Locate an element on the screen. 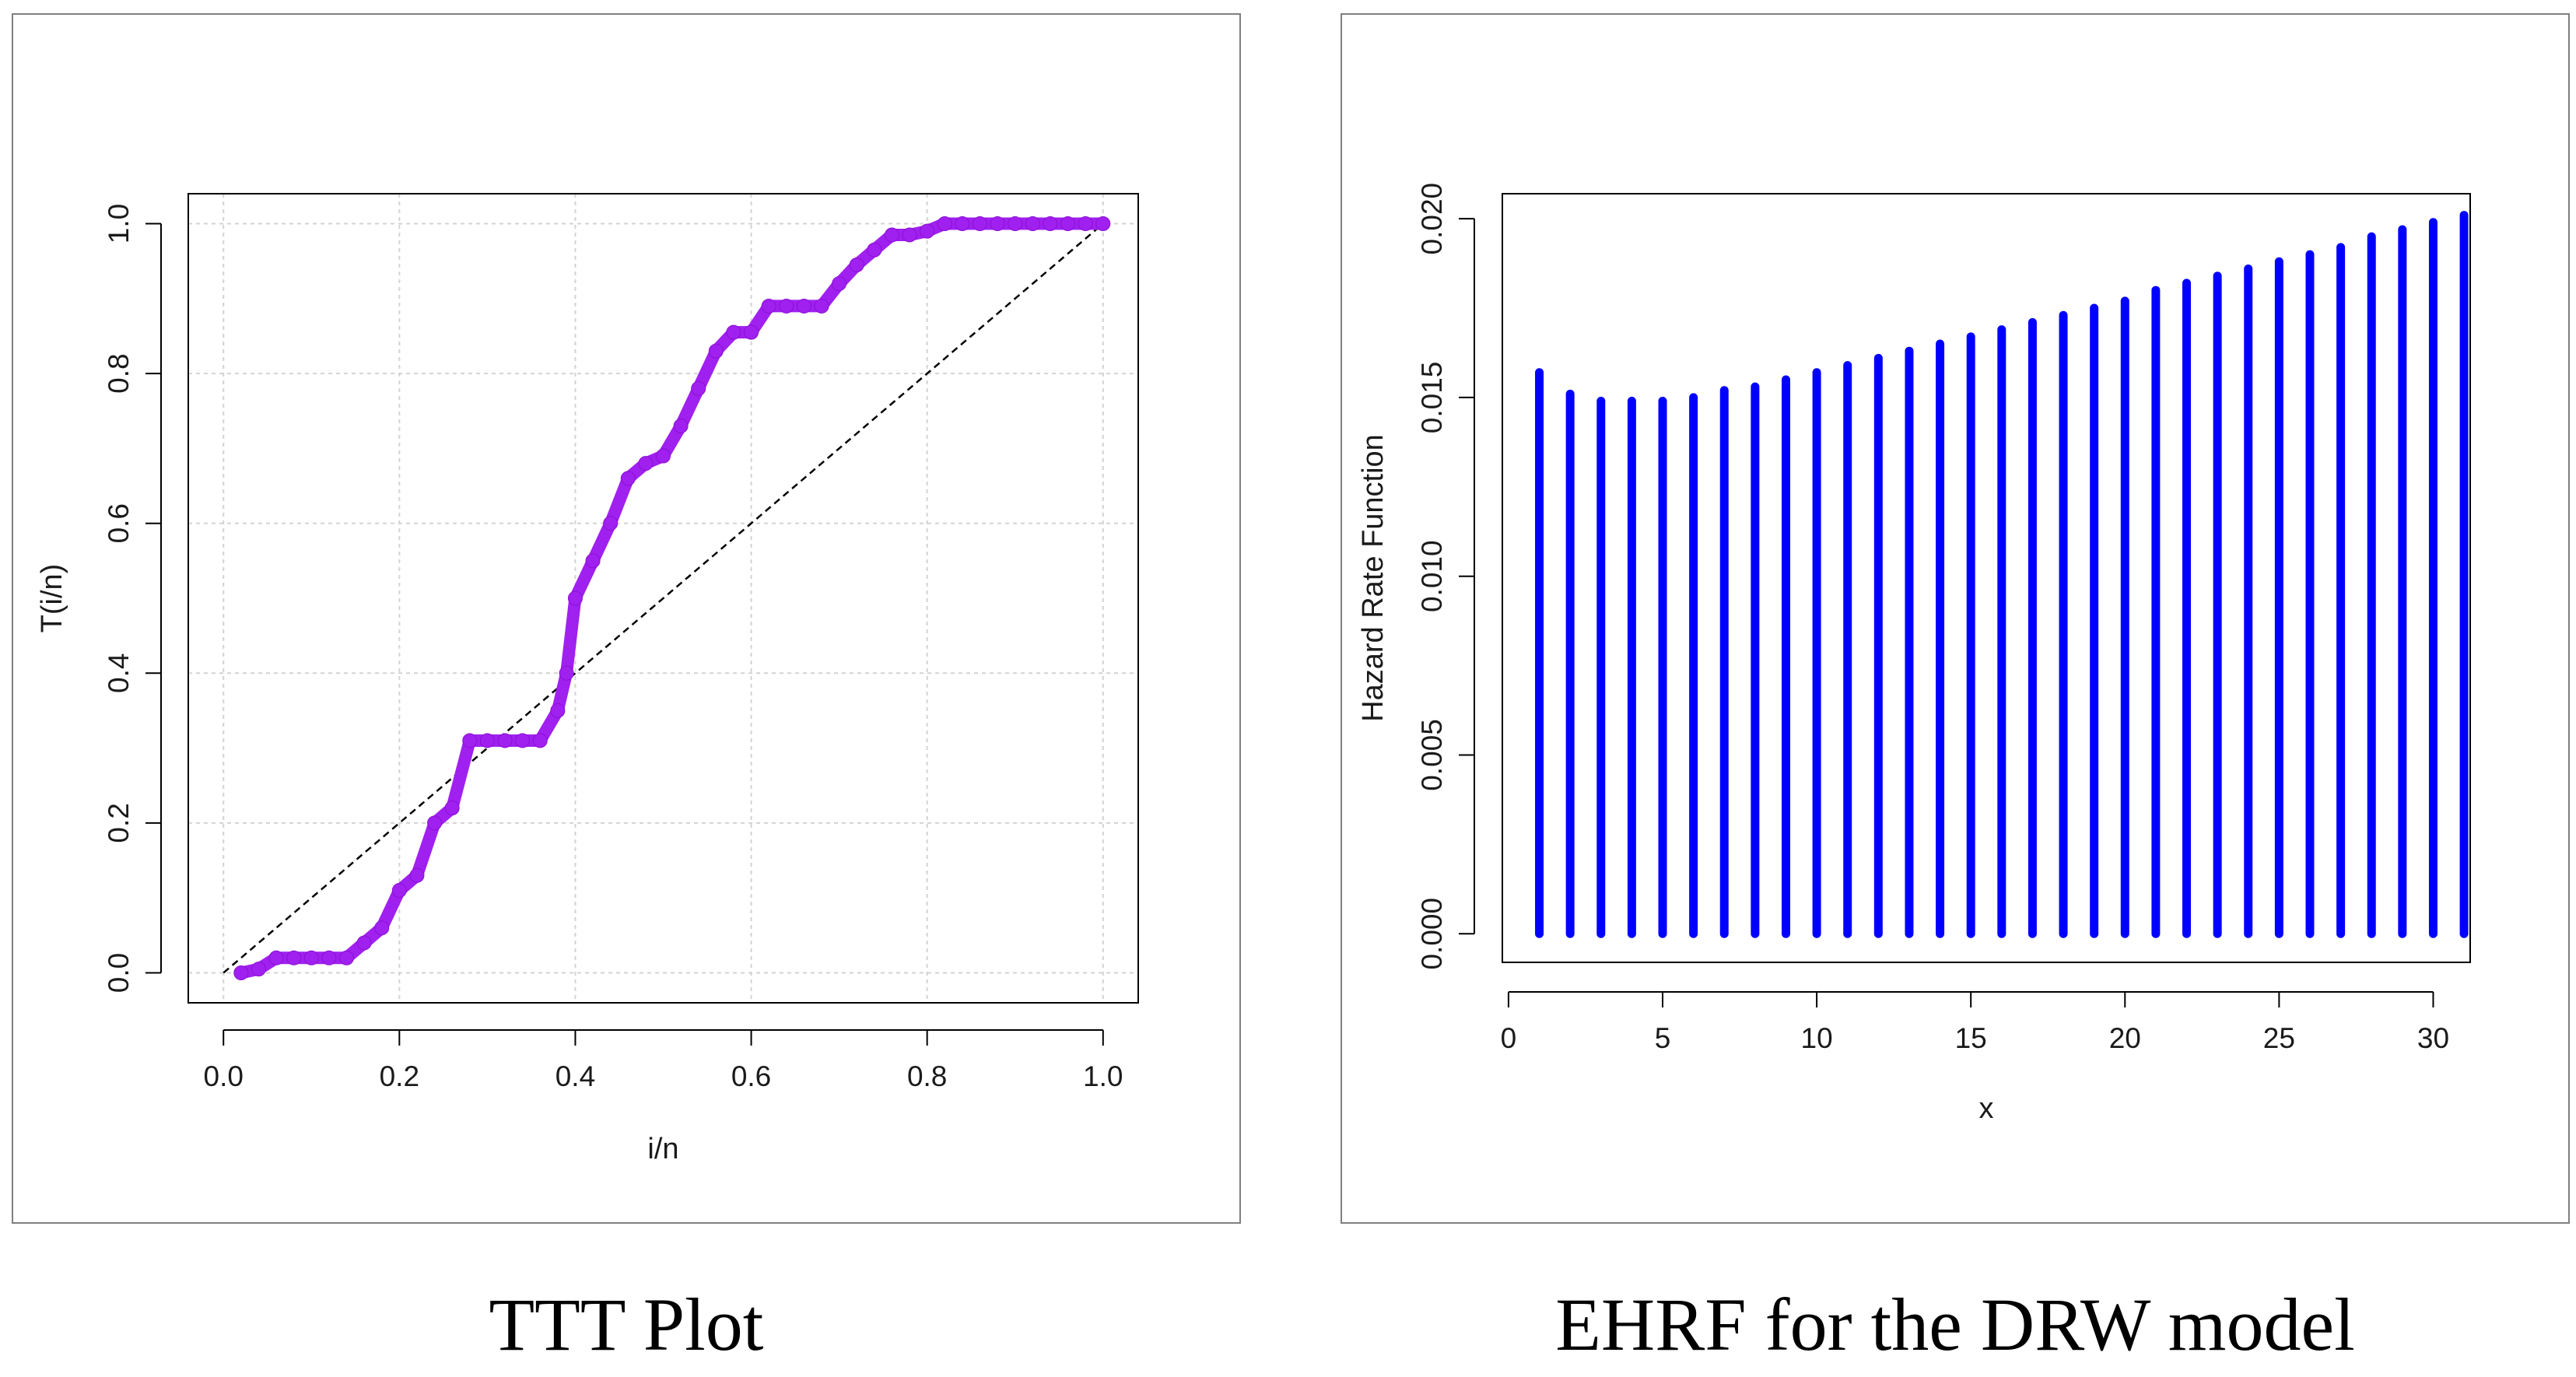 This screenshot has width=2576, height=1377. y-tick-label: 0.015 is located at coordinates (1432, 398).